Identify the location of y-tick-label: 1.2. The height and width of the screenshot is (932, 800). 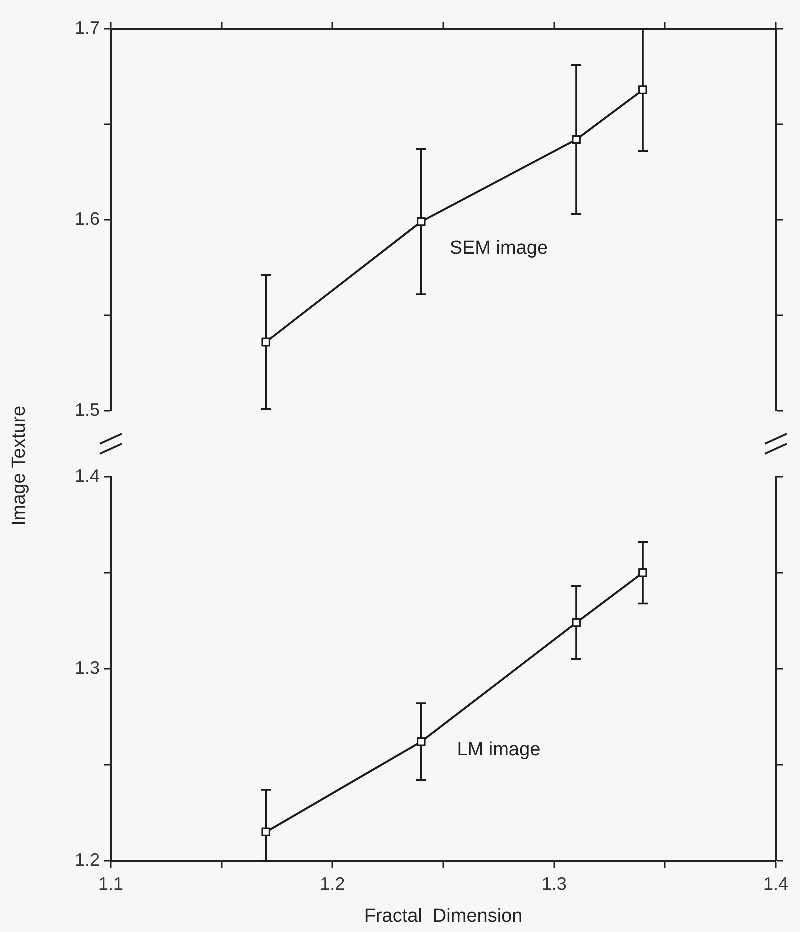
(87, 860).